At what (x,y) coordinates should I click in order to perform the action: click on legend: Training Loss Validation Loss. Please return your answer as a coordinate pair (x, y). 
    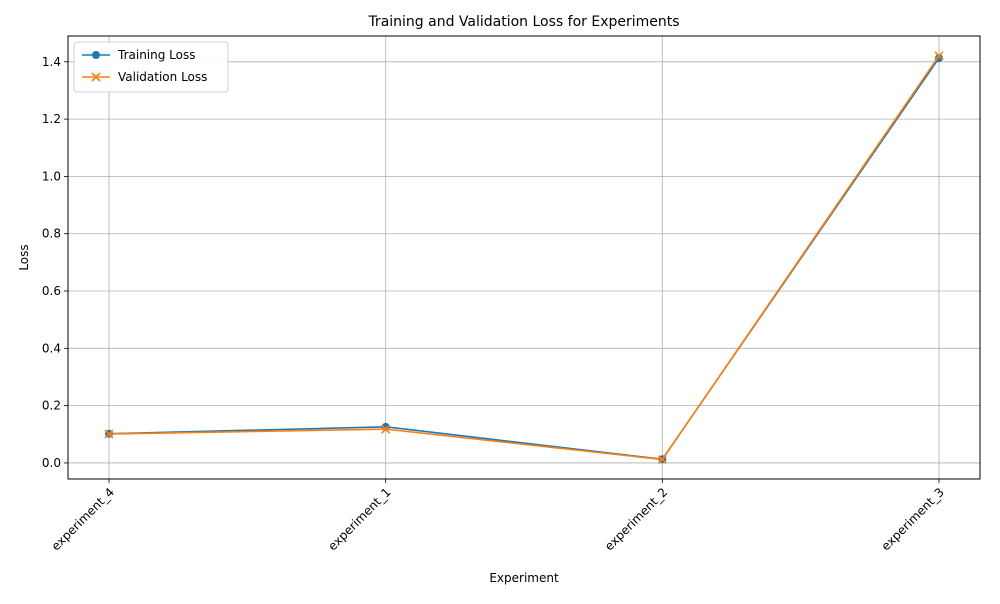
    Looking at the image, I should click on (151, 67).